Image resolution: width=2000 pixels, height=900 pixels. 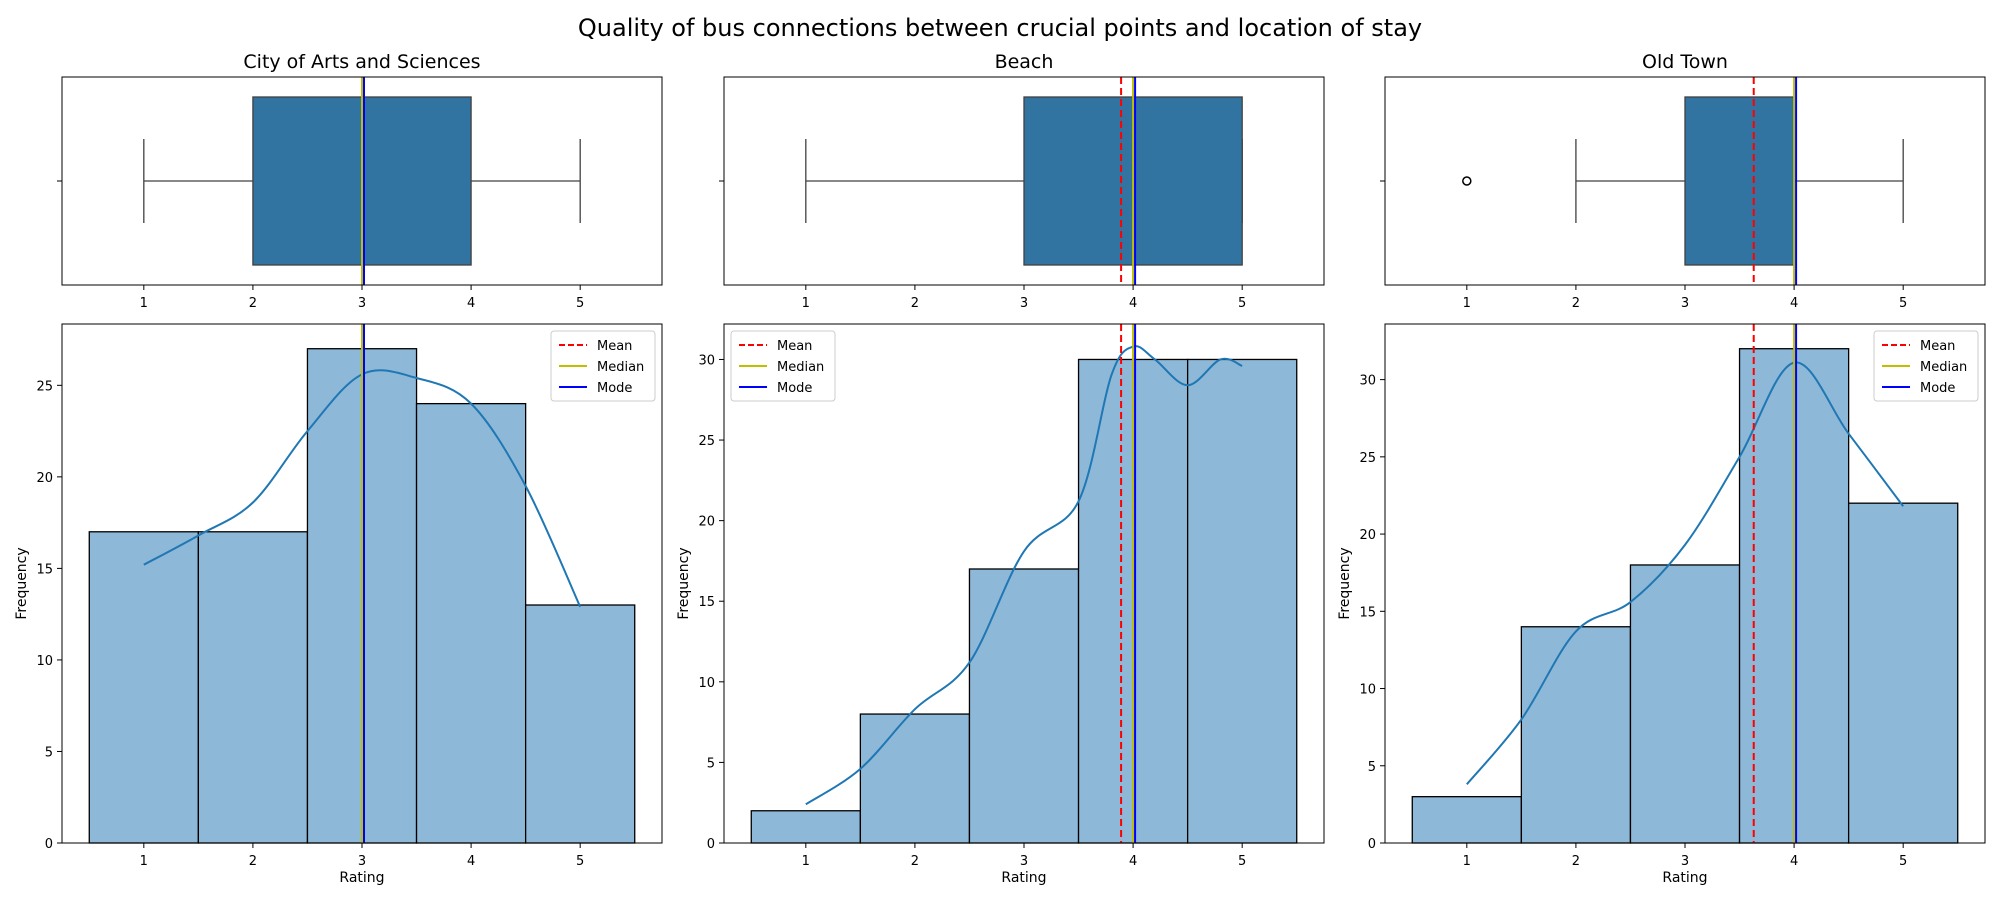 What do you see at coordinates (1467, 181) in the screenshot?
I see `outlier-point` at bounding box center [1467, 181].